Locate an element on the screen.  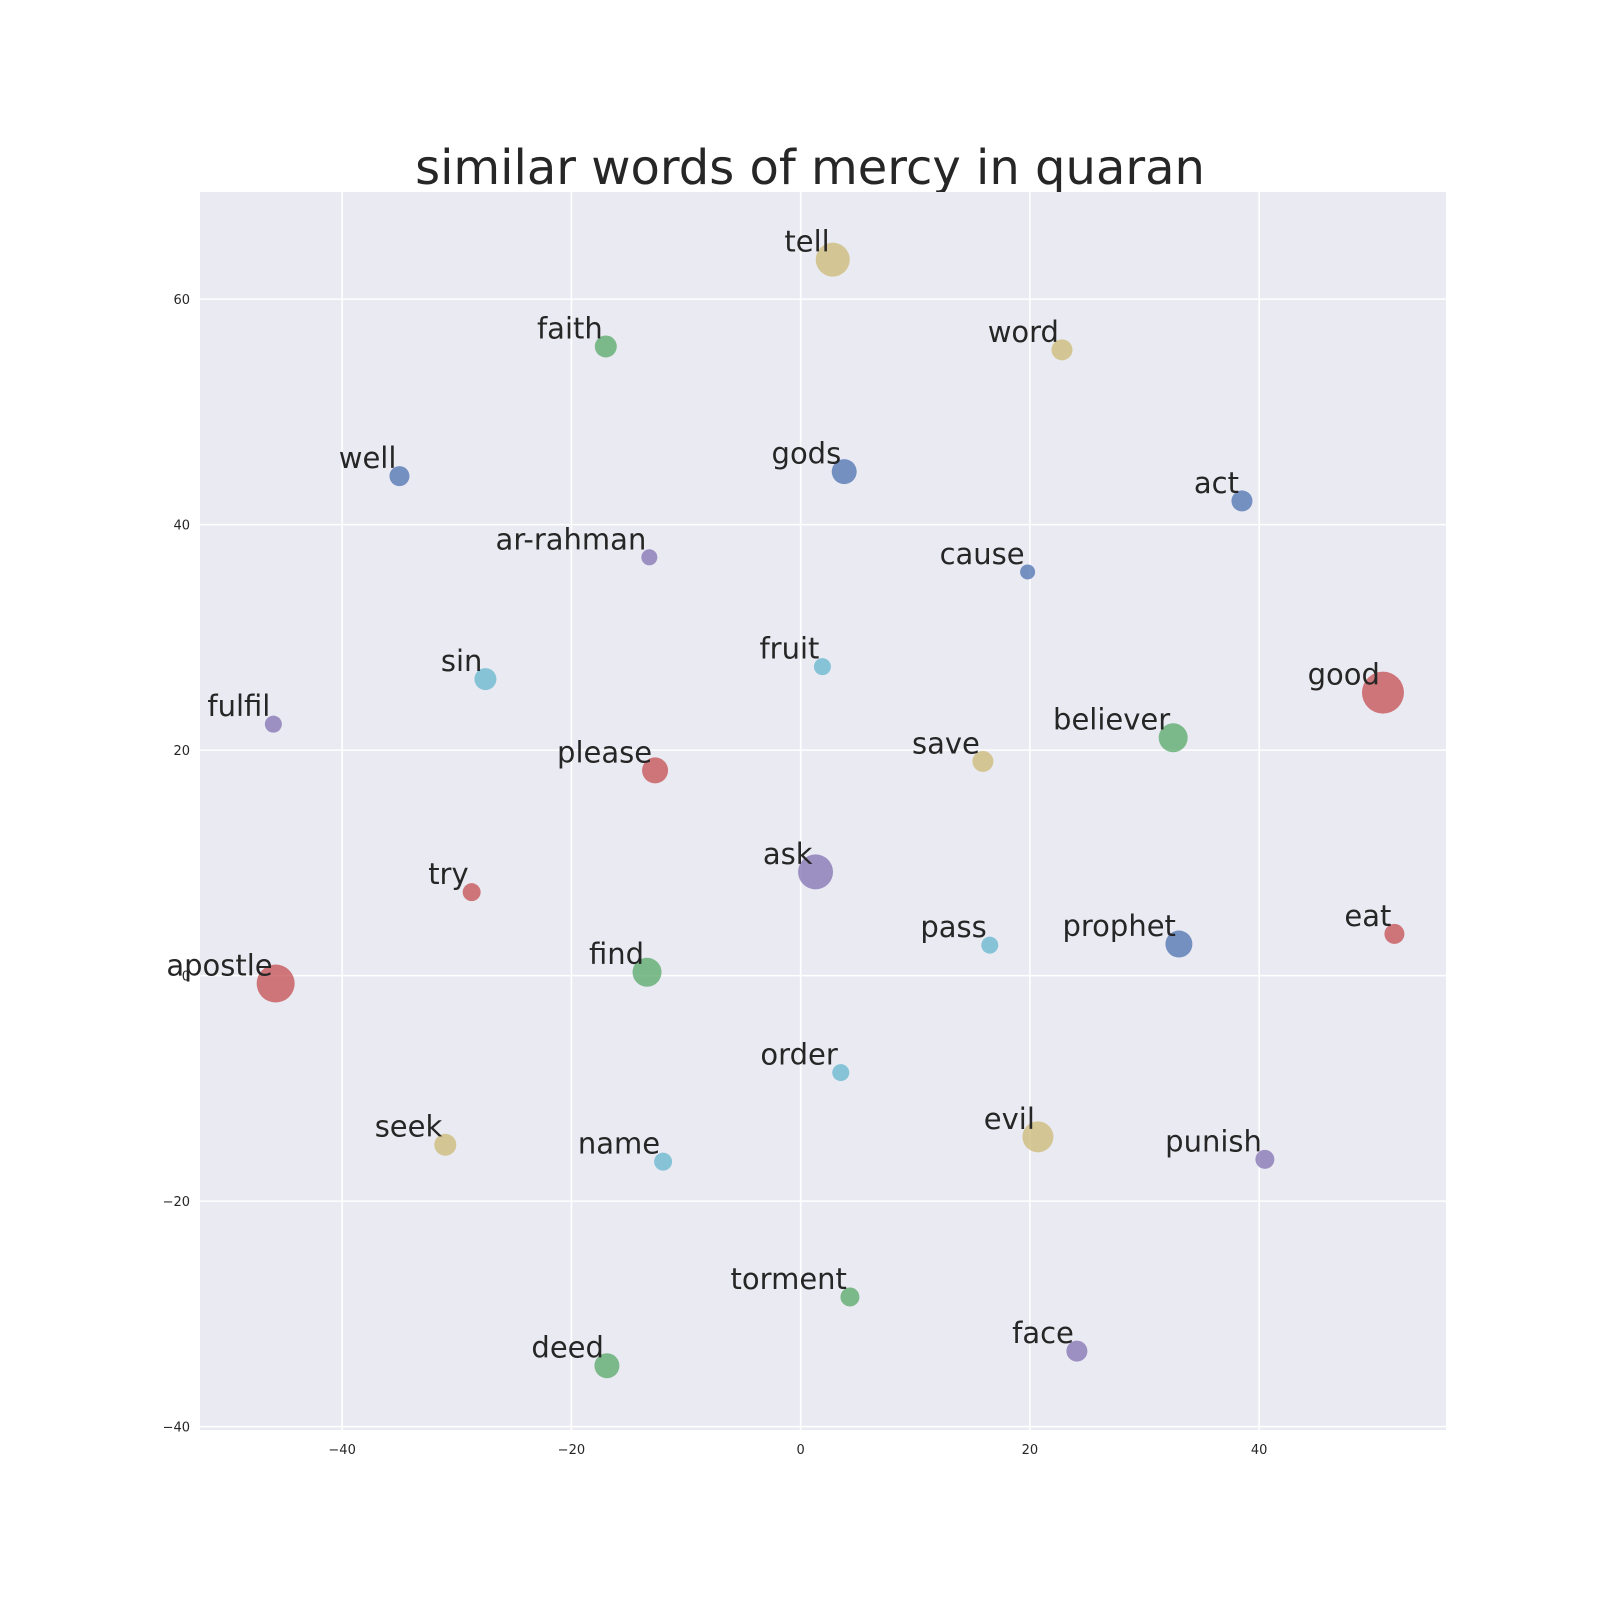
scatter-point-torment is located at coordinates (850, 1297).